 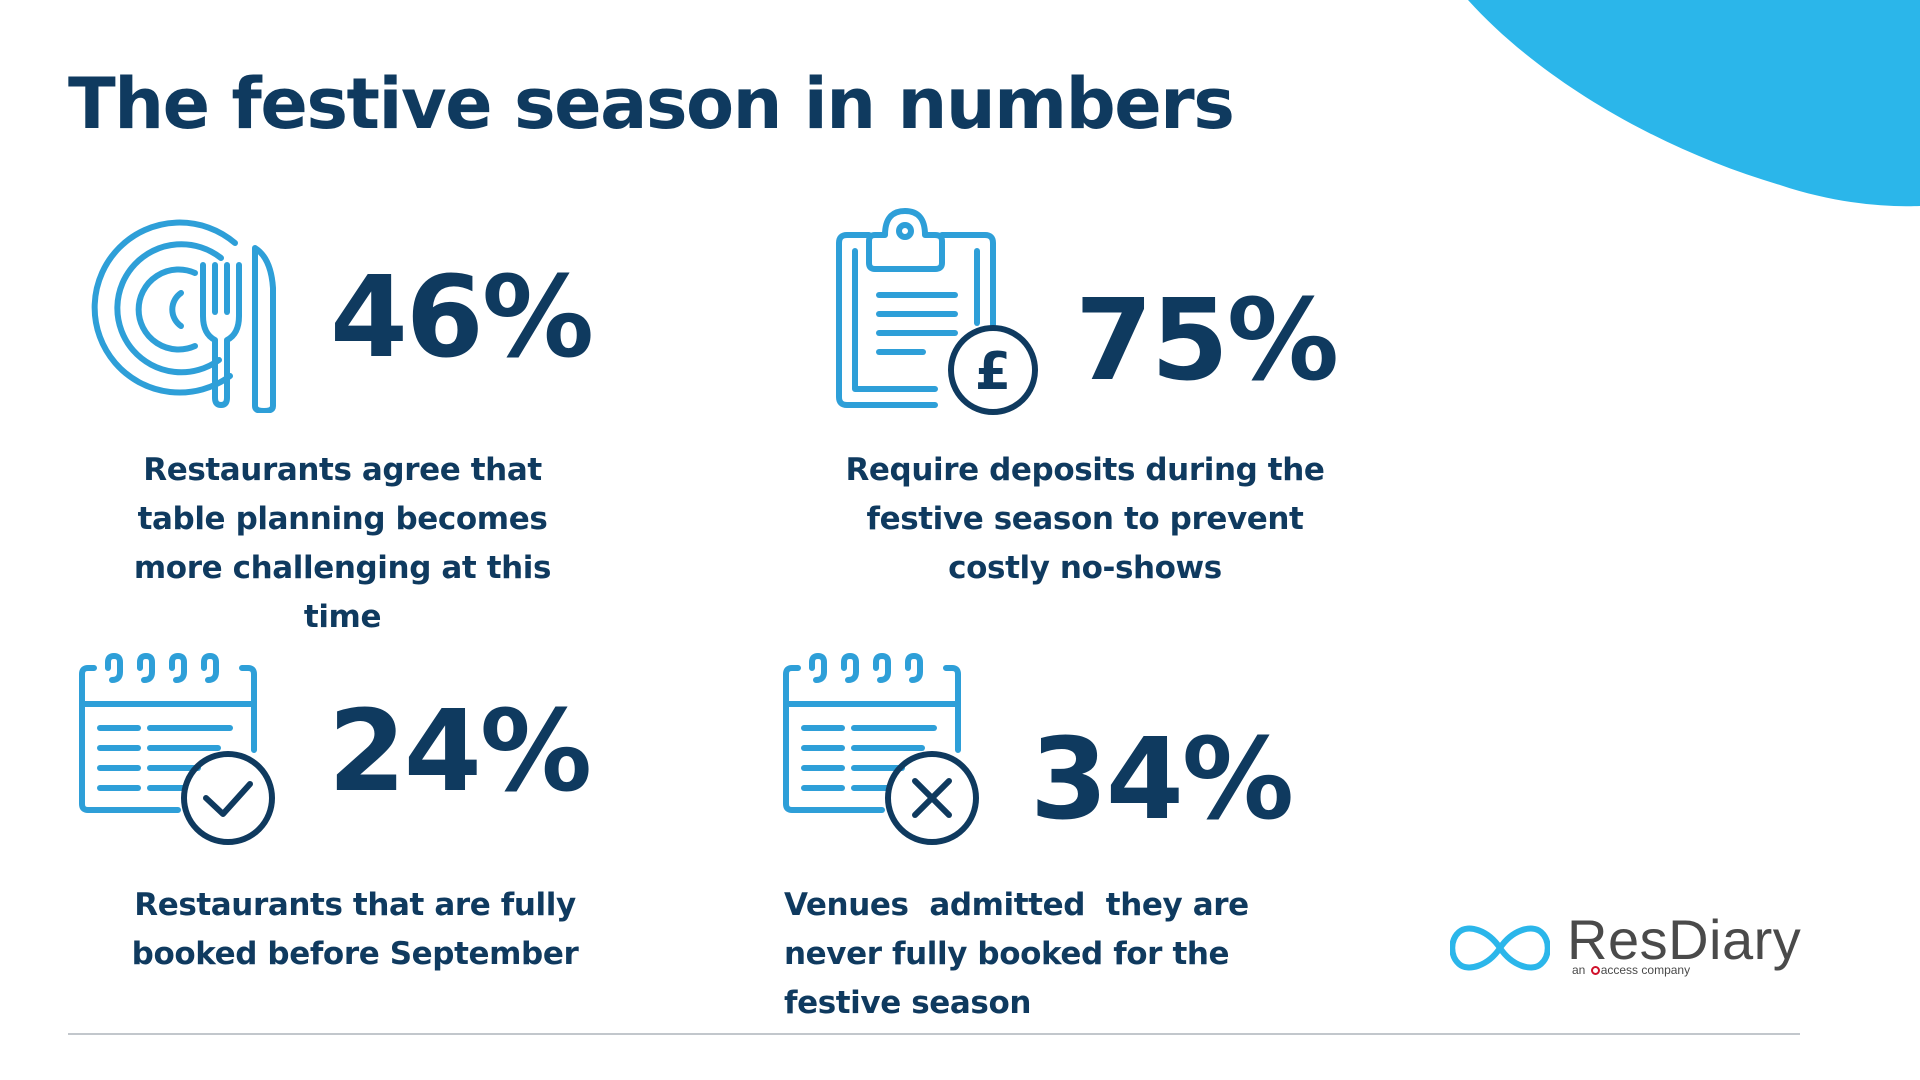 I want to click on plate-cutlery-icon, so click(x=183, y=316).